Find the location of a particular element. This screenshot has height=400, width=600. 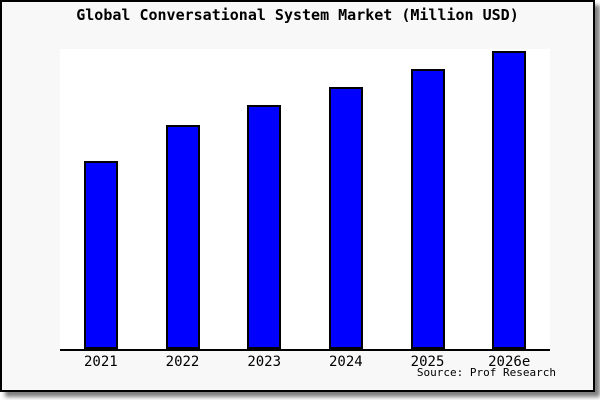

source-note: Source: Prof Research is located at coordinates (486, 372).